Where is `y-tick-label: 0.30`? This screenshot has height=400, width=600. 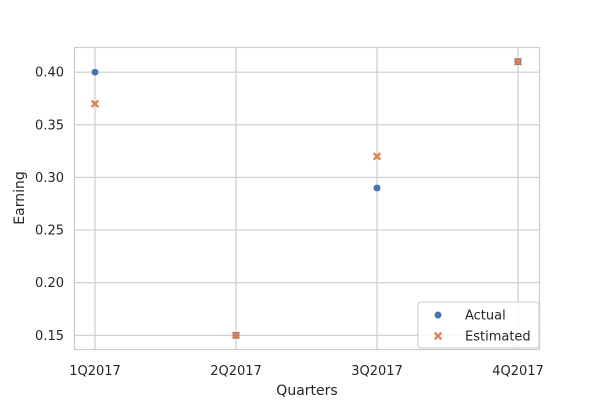
y-tick-label: 0.30 is located at coordinates (49, 178).